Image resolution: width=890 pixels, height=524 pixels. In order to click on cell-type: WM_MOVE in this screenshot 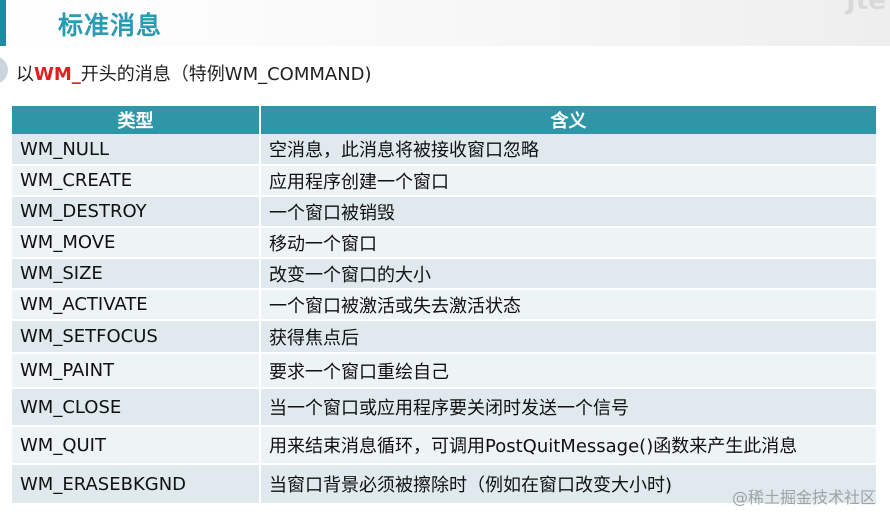, I will do `click(136, 243)`.